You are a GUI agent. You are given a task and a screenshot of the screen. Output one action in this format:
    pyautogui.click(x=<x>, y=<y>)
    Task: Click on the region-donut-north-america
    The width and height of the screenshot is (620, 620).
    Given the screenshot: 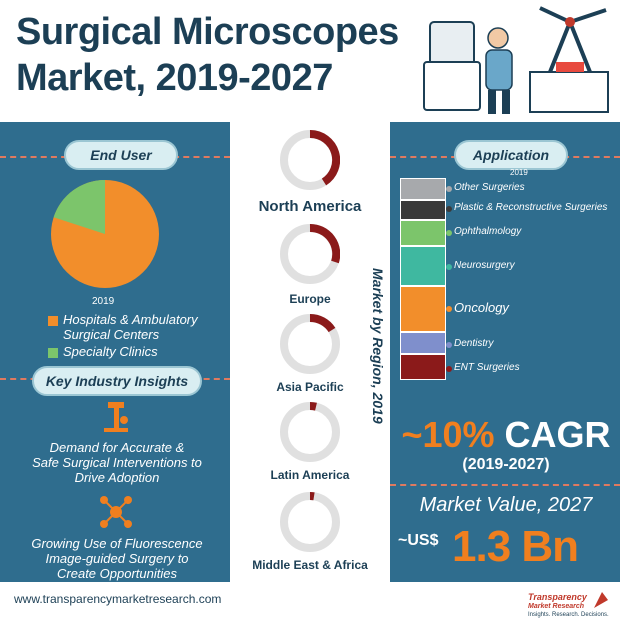 What is the action you would take?
    pyautogui.click(x=310, y=160)
    